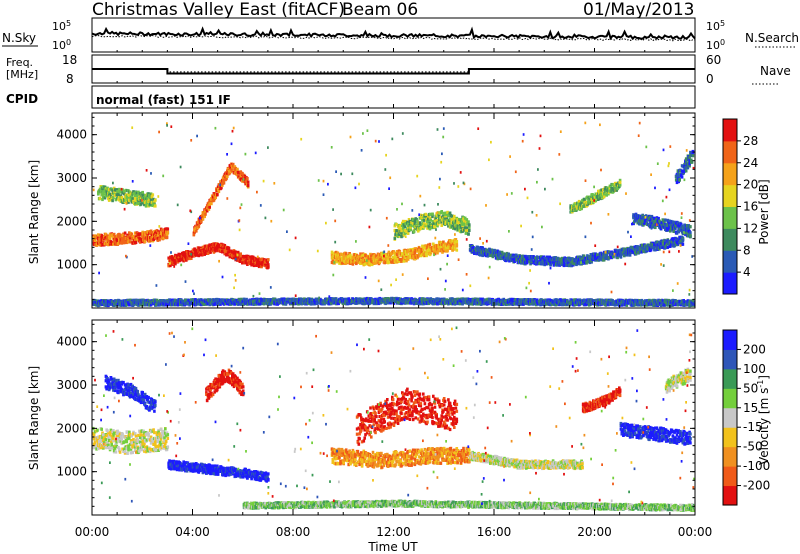  I want to click on noise-left-tick-high: 105, so click(61, 26).